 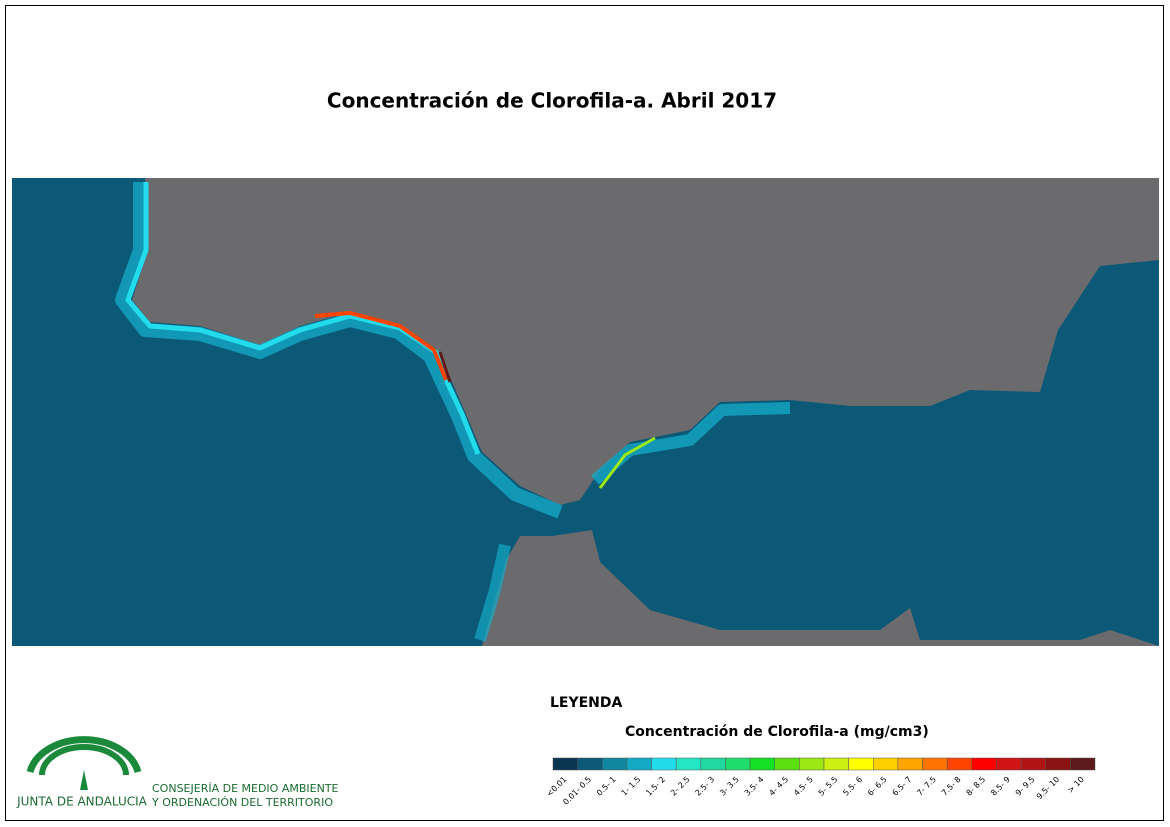 I want to click on logo-column, so click(x=84, y=780).